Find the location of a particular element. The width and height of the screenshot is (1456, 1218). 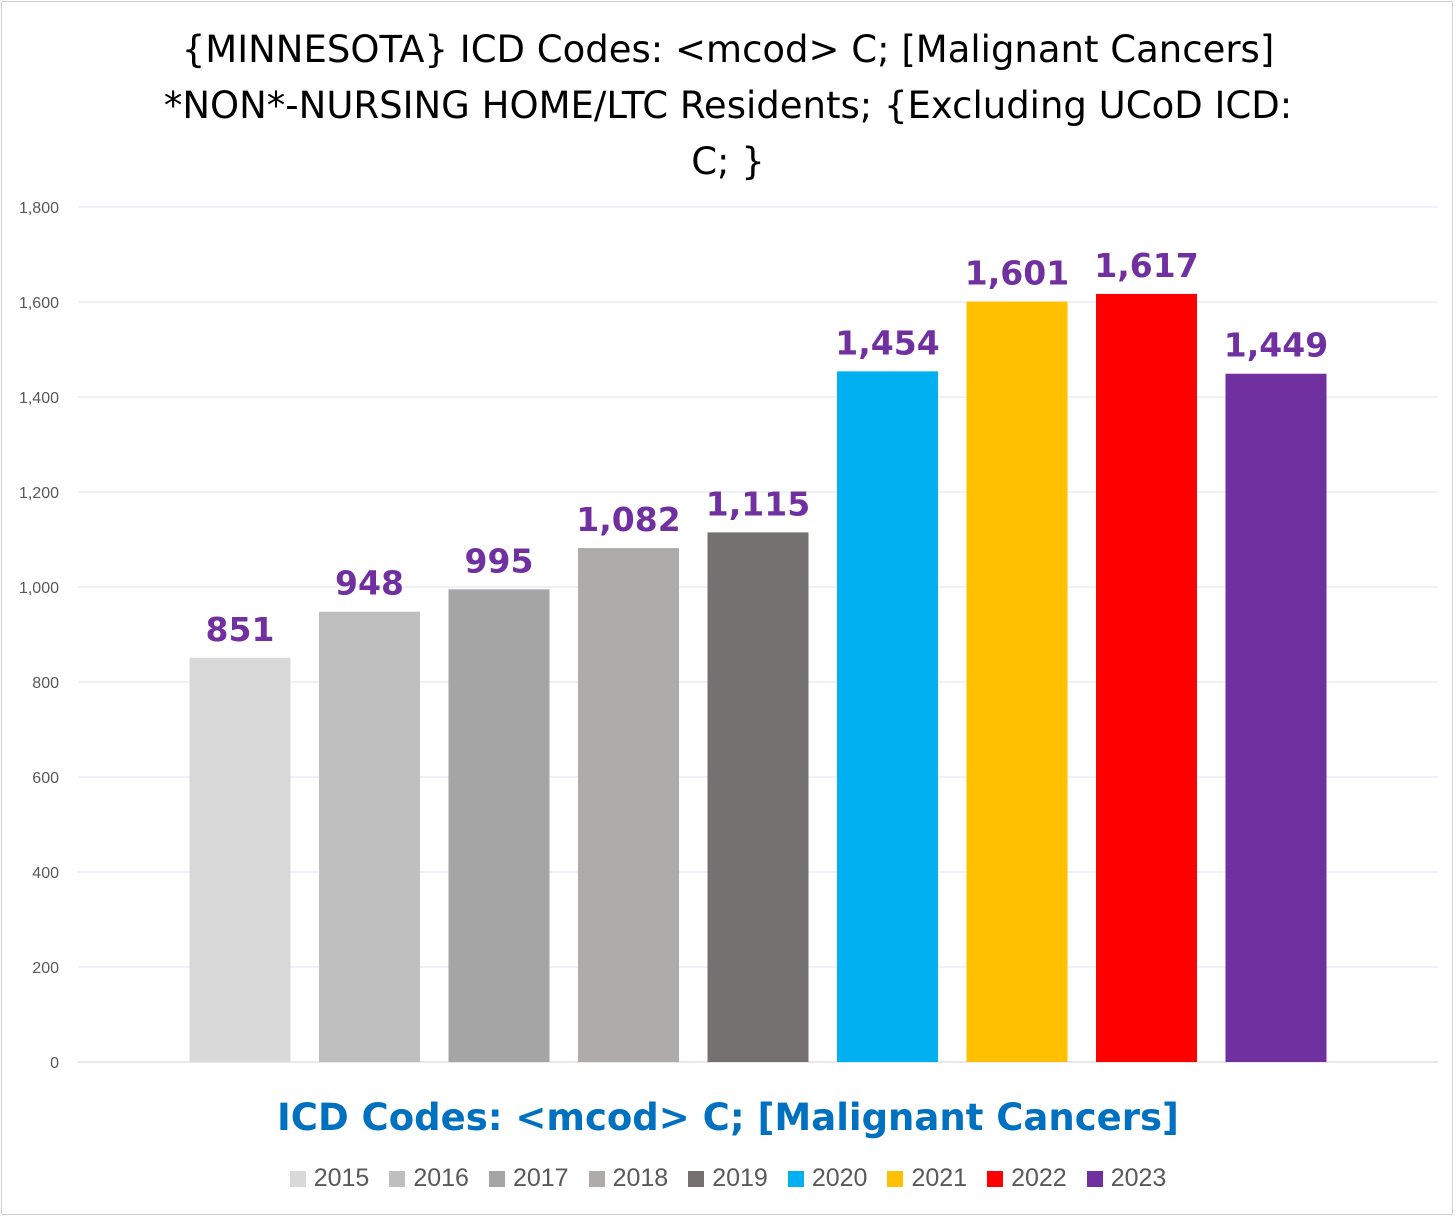

bar-2022 is located at coordinates (1146, 677).